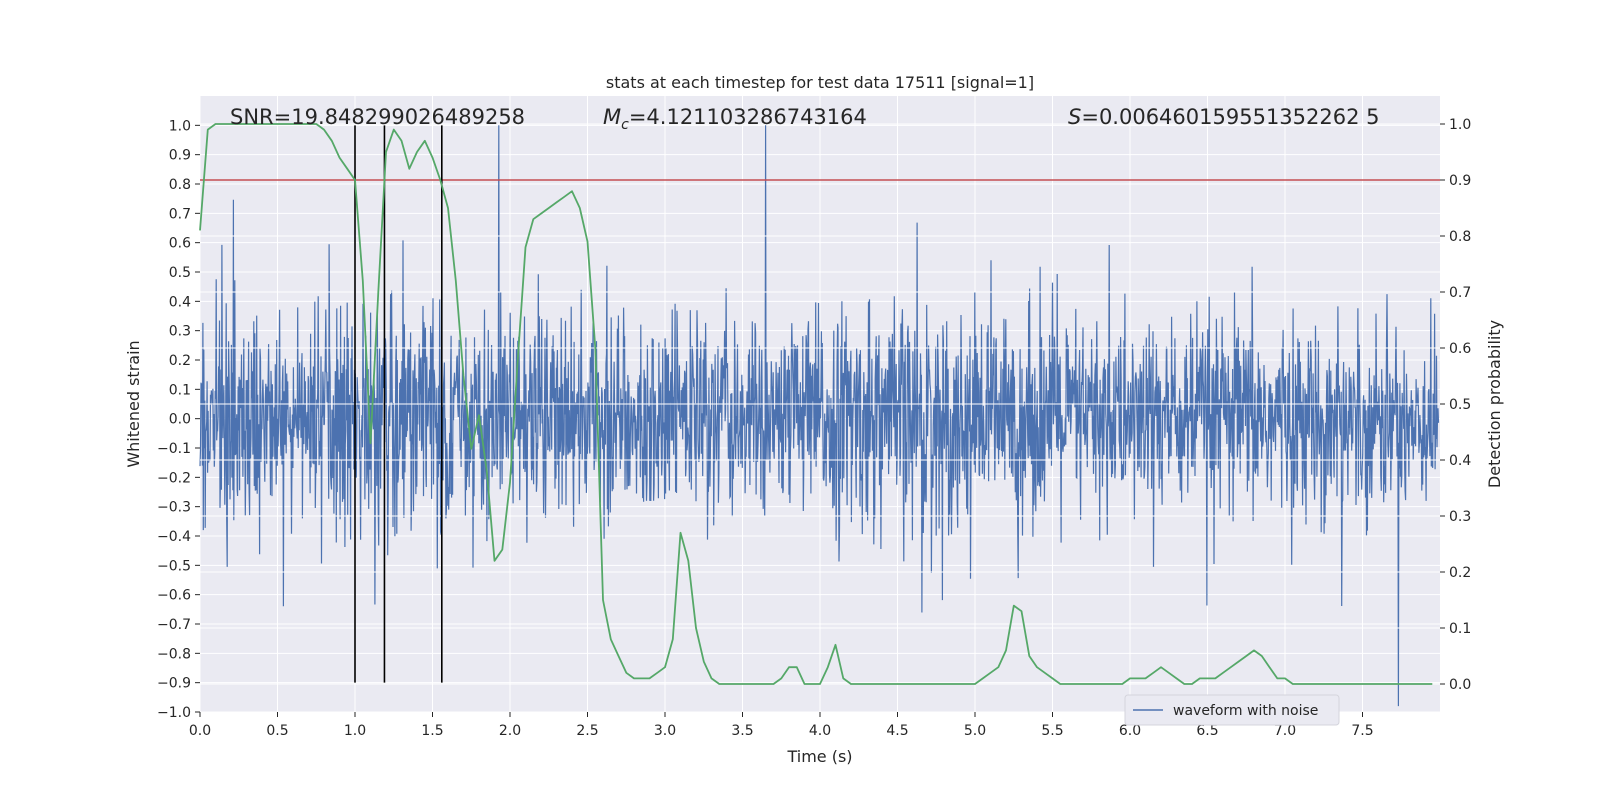 Image resolution: width=1600 pixels, height=800 pixels. What do you see at coordinates (1460, 517) in the screenshot?
I see `y2-tick-label: 0.3` at bounding box center [1460, 517].